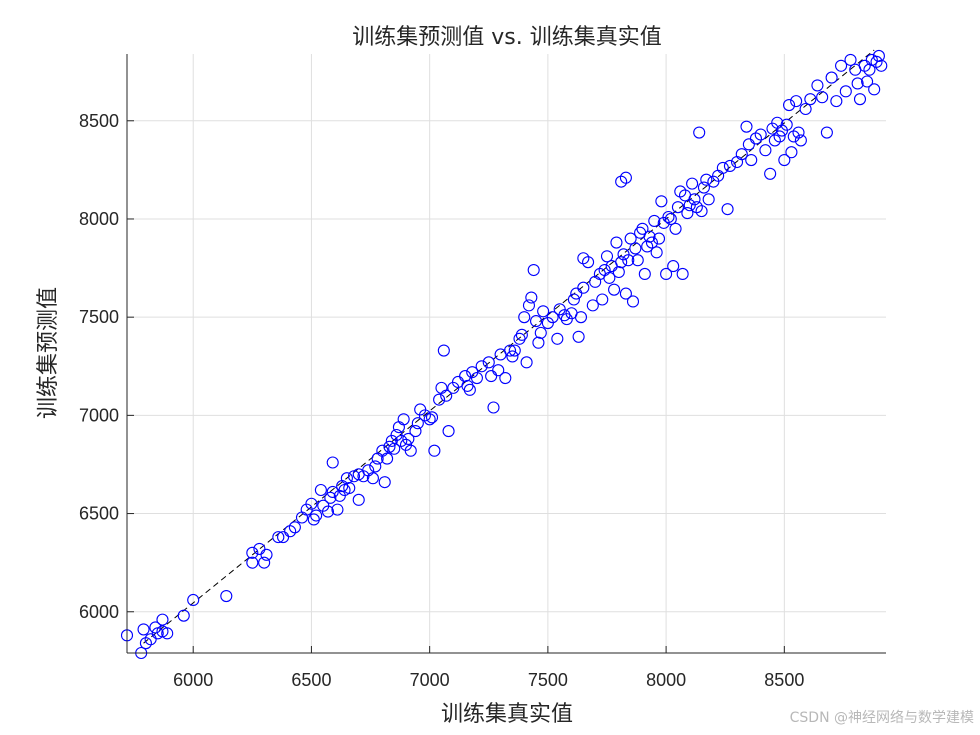 Image resolution: width=980 pixels, height=735 pixels. Describe the element at coordinates (507, 714) in the screenshot. I see `x-axis-label: 训练集真实值` at that location.